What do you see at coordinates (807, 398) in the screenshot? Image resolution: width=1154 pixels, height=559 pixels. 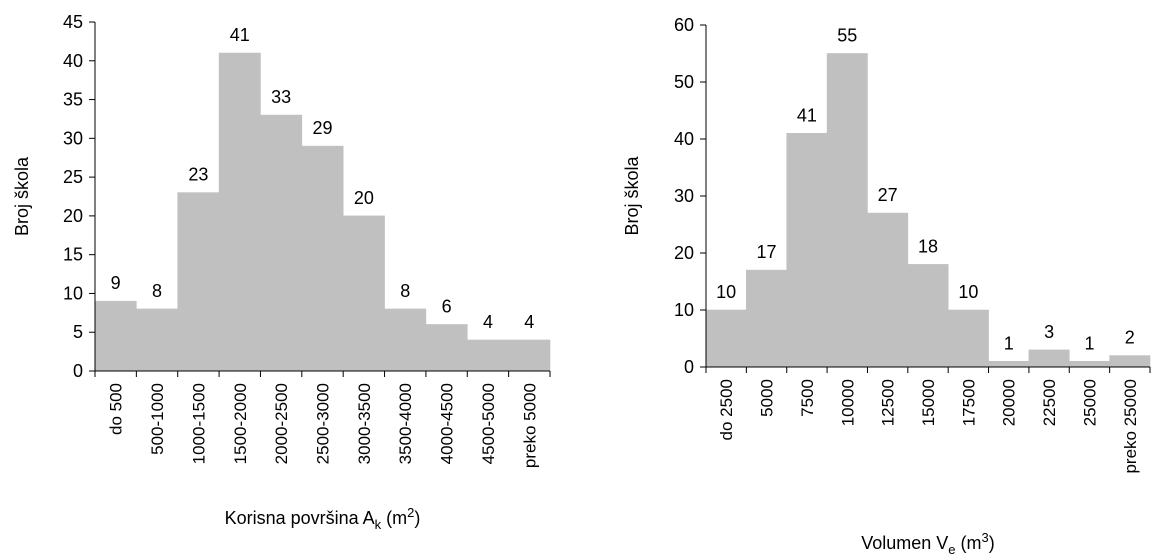 I see `x-tick-label: 7500` at bounding box center [807, 398].